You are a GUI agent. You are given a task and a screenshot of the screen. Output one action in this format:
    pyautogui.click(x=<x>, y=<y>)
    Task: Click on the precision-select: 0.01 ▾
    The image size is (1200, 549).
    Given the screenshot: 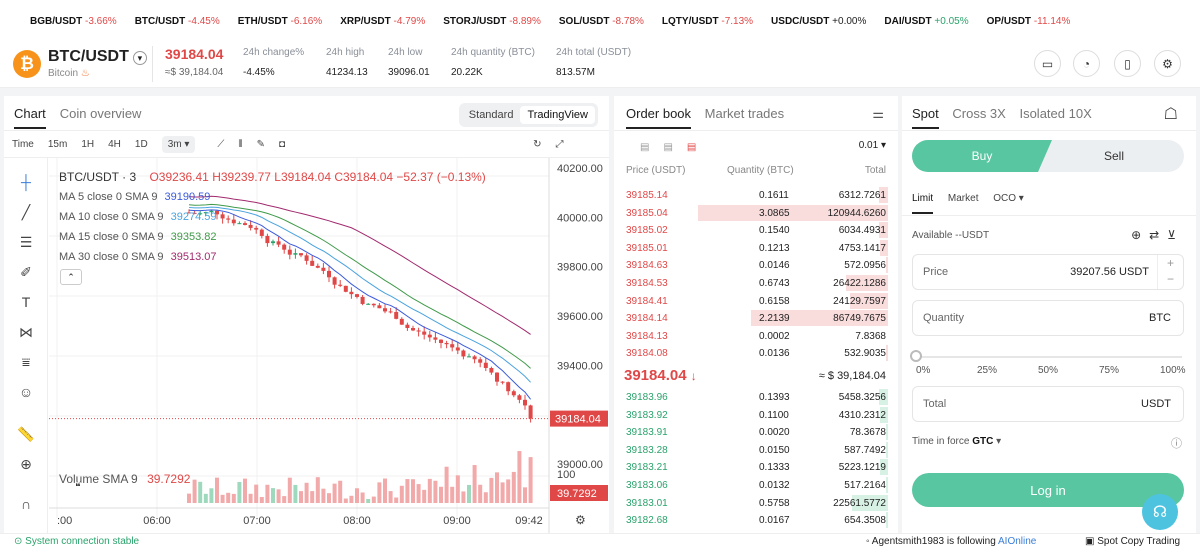 What is the action you would take?
    pyautogui.click(x=872, y=145)
    